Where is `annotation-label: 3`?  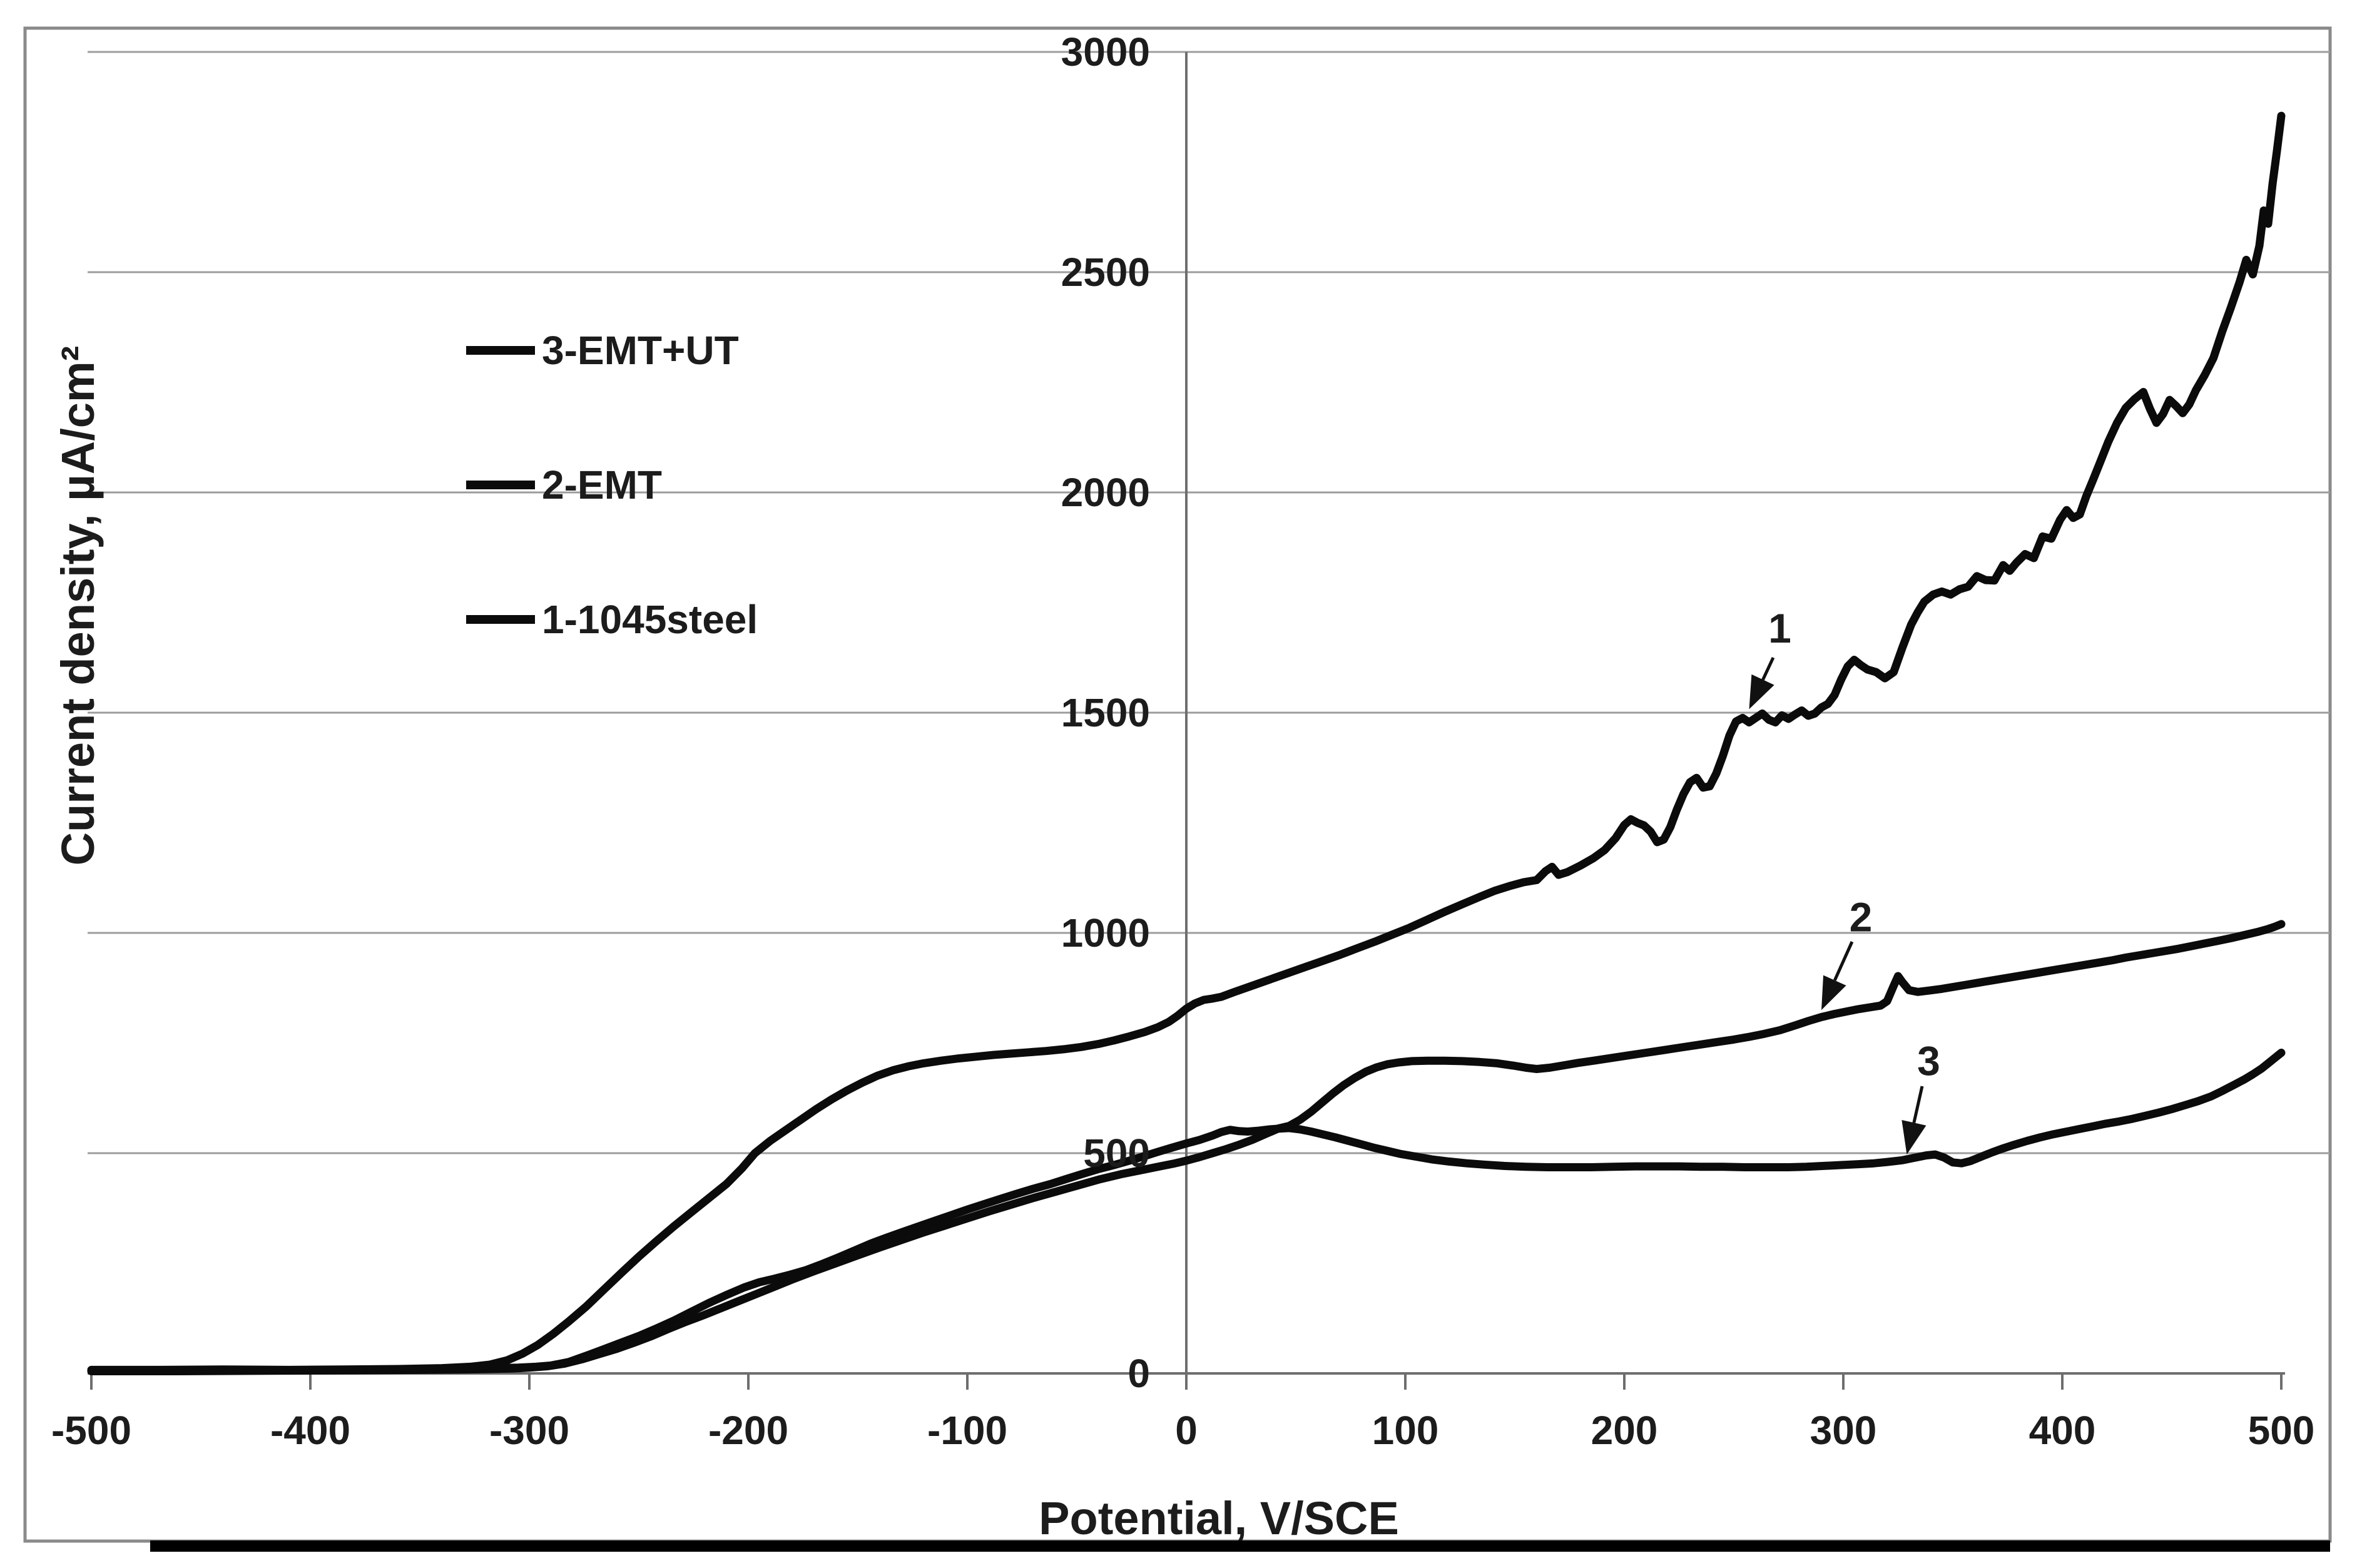 annotation-label: 3 is located at coordinates (1928, 1061).